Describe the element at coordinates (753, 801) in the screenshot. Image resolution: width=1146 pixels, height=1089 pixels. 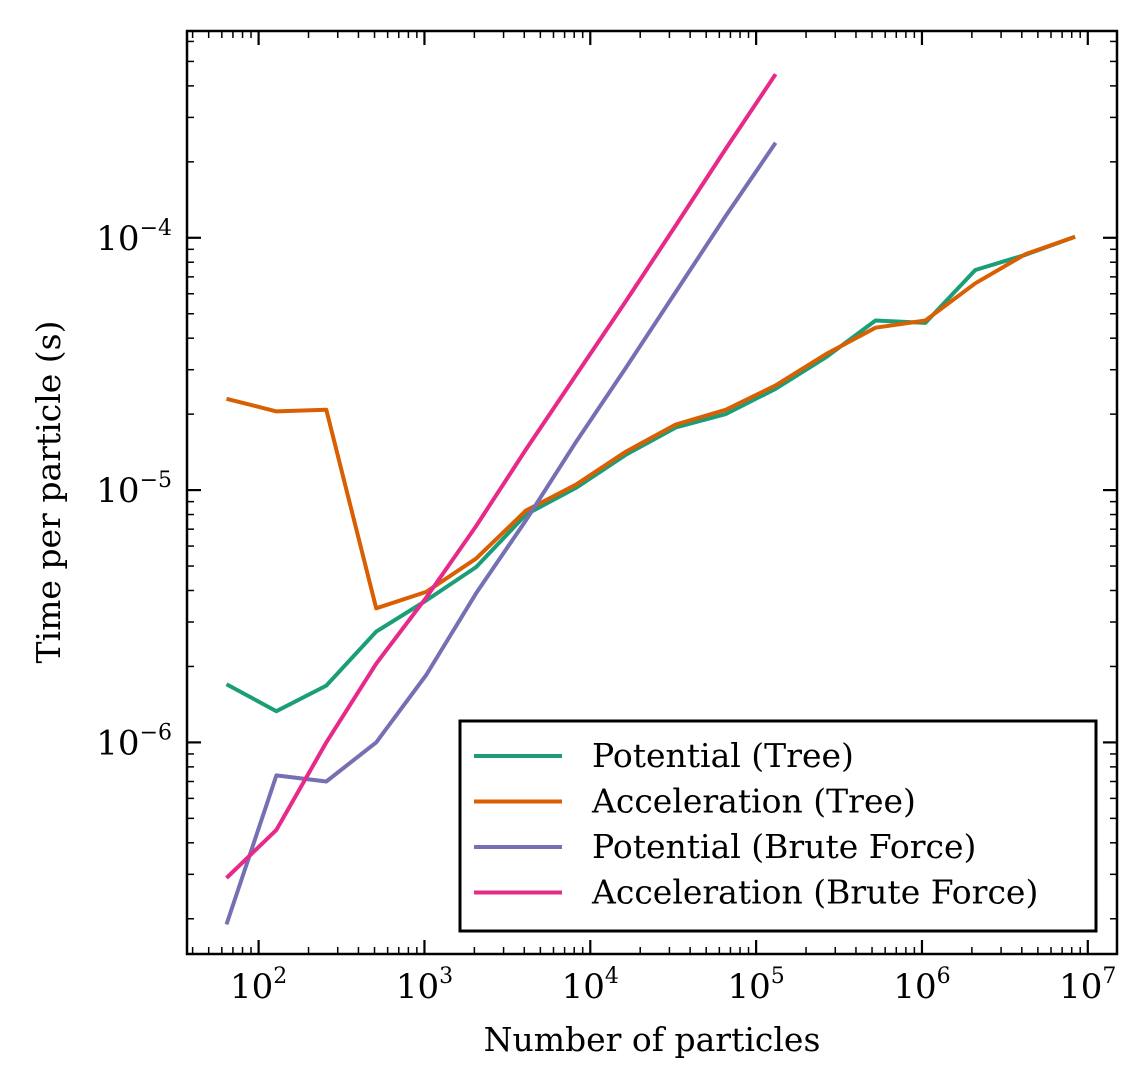
I see `legend-label-2: Acceleration (Tree)` at that location.